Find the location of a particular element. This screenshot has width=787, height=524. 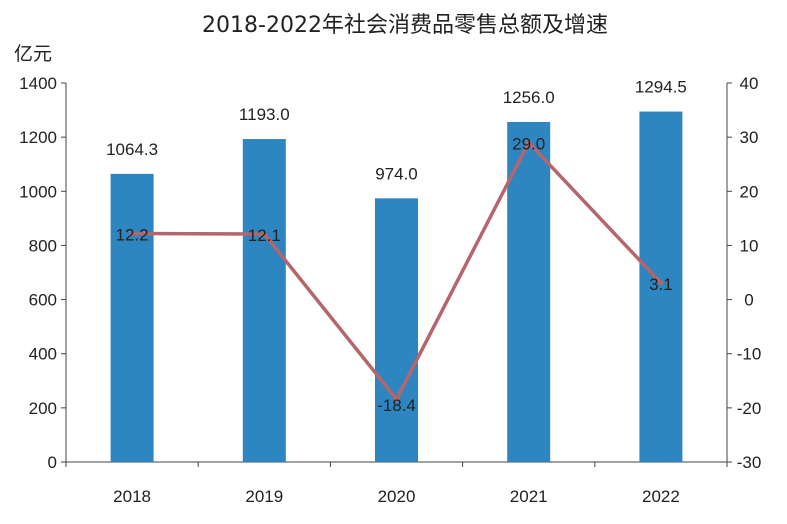

right-tick-label: -20 is located at coordinates (749, 408).